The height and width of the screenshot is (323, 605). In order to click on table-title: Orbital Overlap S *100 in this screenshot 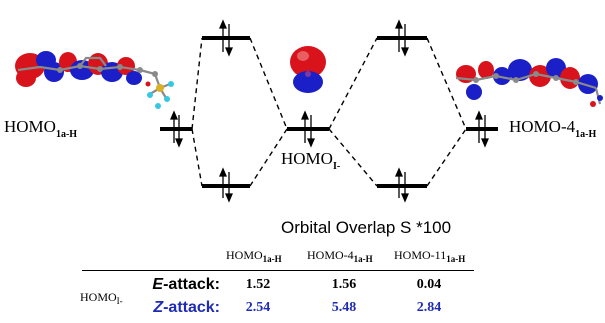, I will do `click(366, 227)`.